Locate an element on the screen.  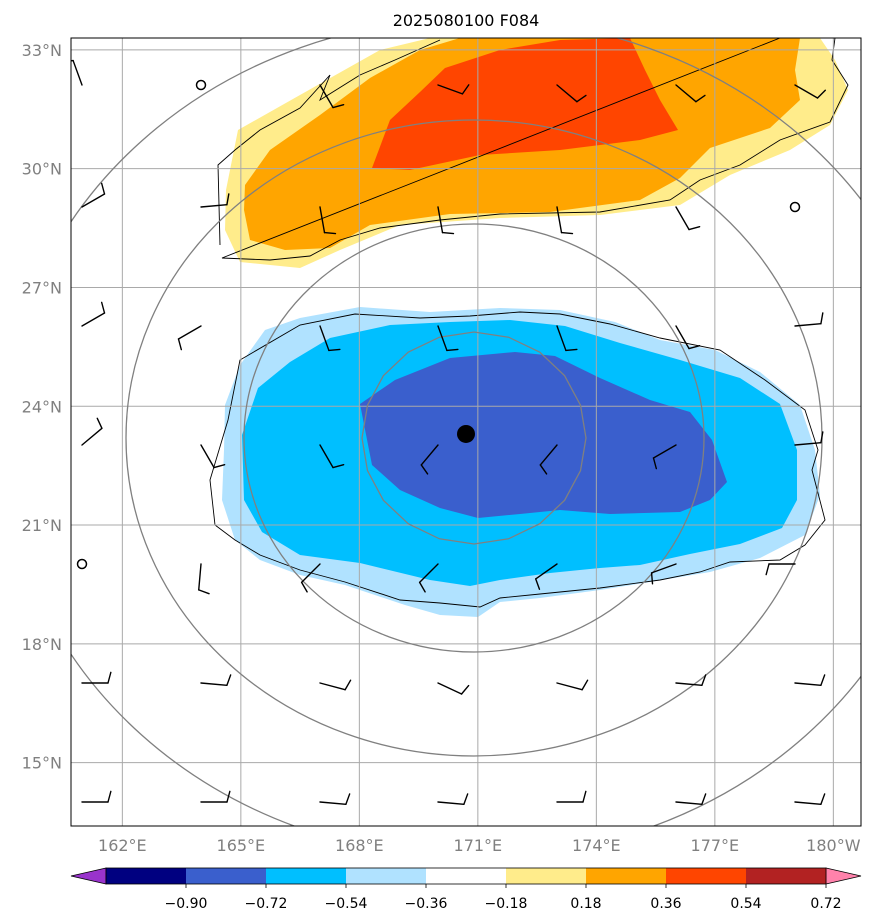
latitude-labels: 33°N 30°N 27°N 24°N 21°N 18°N 15°N is located at coordinates (42, 407).